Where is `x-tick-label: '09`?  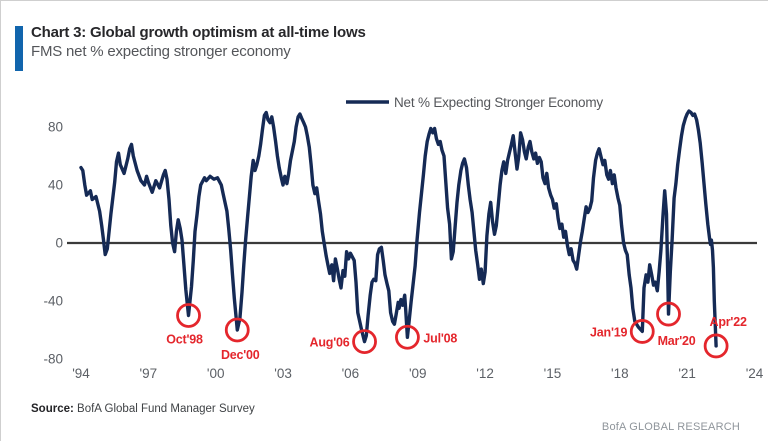
x-tick-label: '09 is located at coordinates (418, 373).